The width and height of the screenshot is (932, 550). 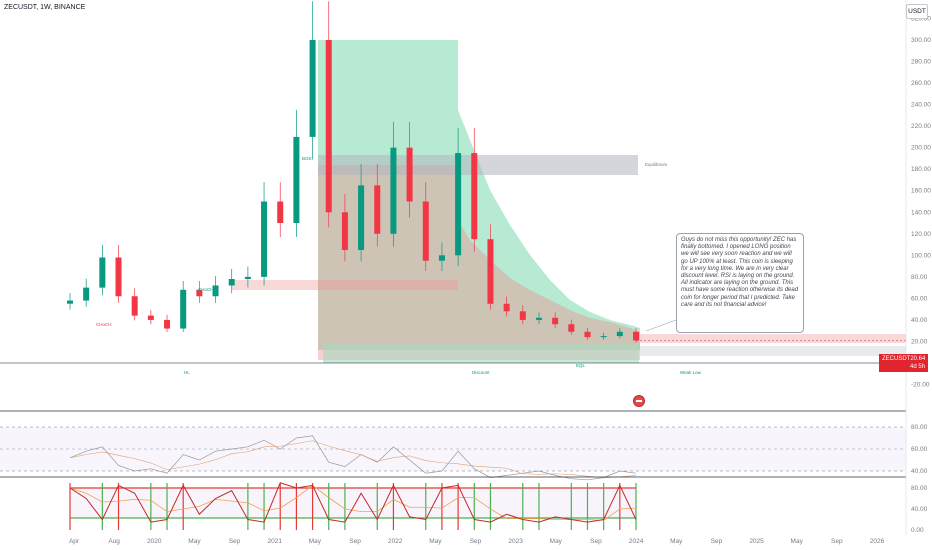 What do you see at coordinates (919, 341) in the screenshot?
I see `price-tick-label: 20.00` at bounding box center [919, 341].